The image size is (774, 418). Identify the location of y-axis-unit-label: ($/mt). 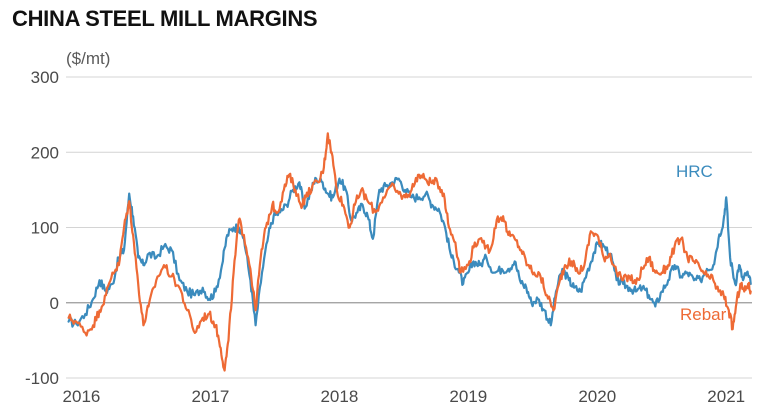
(88, 58).